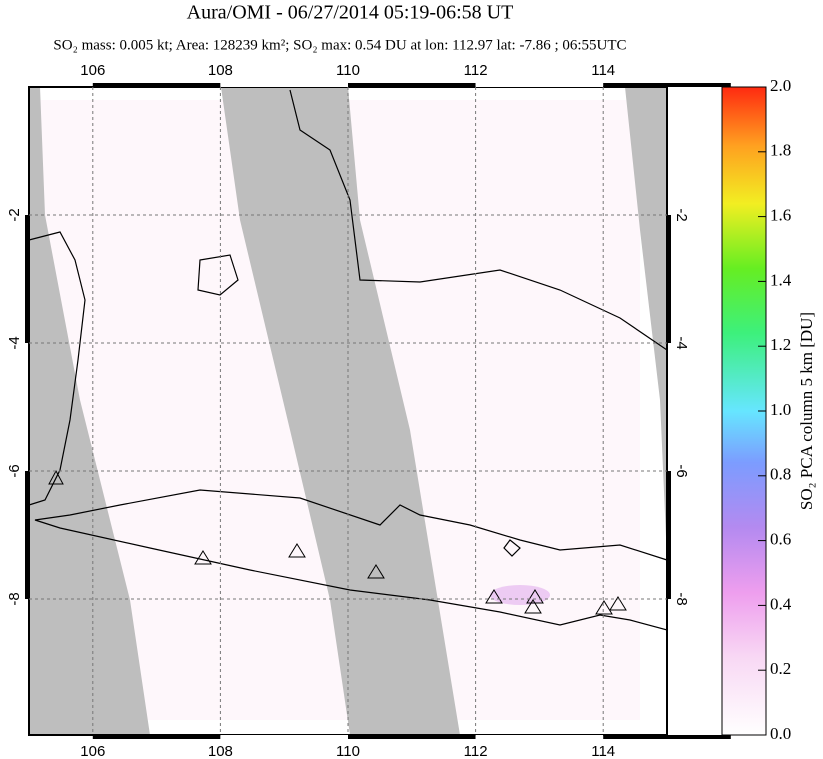 The width and height of the screenshot is (823, 759). What do you see at coordinates (780, 409) in the screenshot?
I see `colorbar-tick-label: 1.0` at bounding box center [780, 409].